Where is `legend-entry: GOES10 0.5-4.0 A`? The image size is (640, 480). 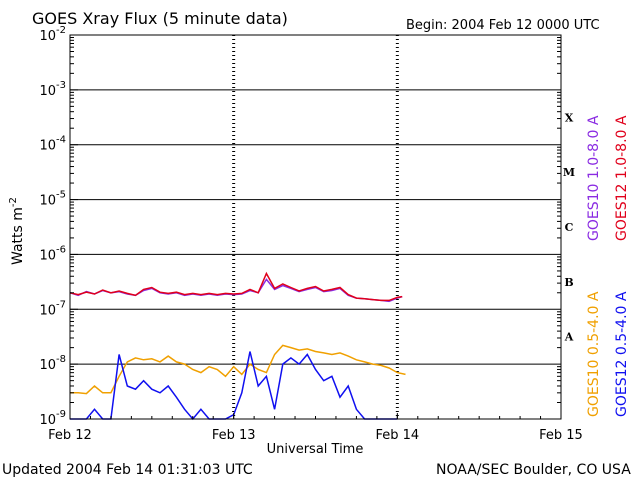 legend-entry: GOES10 0.5-4.0 A is located at coordinates (594, 354).